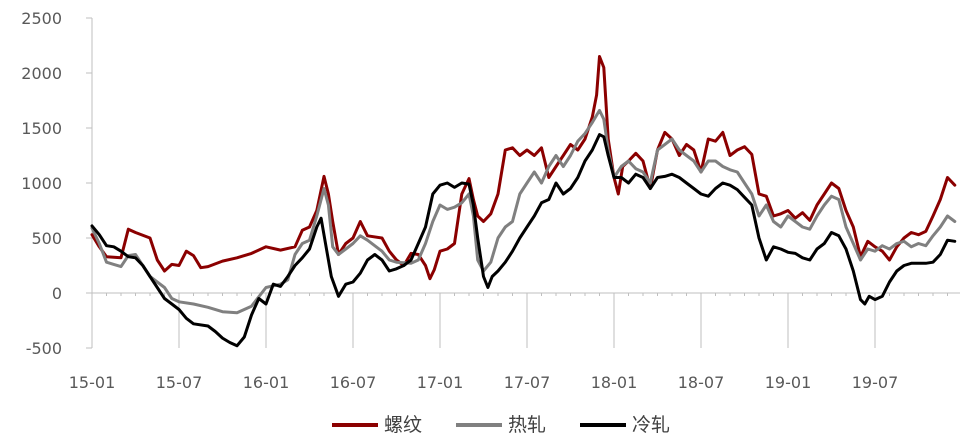  What do you see at coordinates (614, 382) in the screenshot?
I see `x-tick-label: 18-01` at bounding box center [614, 382].